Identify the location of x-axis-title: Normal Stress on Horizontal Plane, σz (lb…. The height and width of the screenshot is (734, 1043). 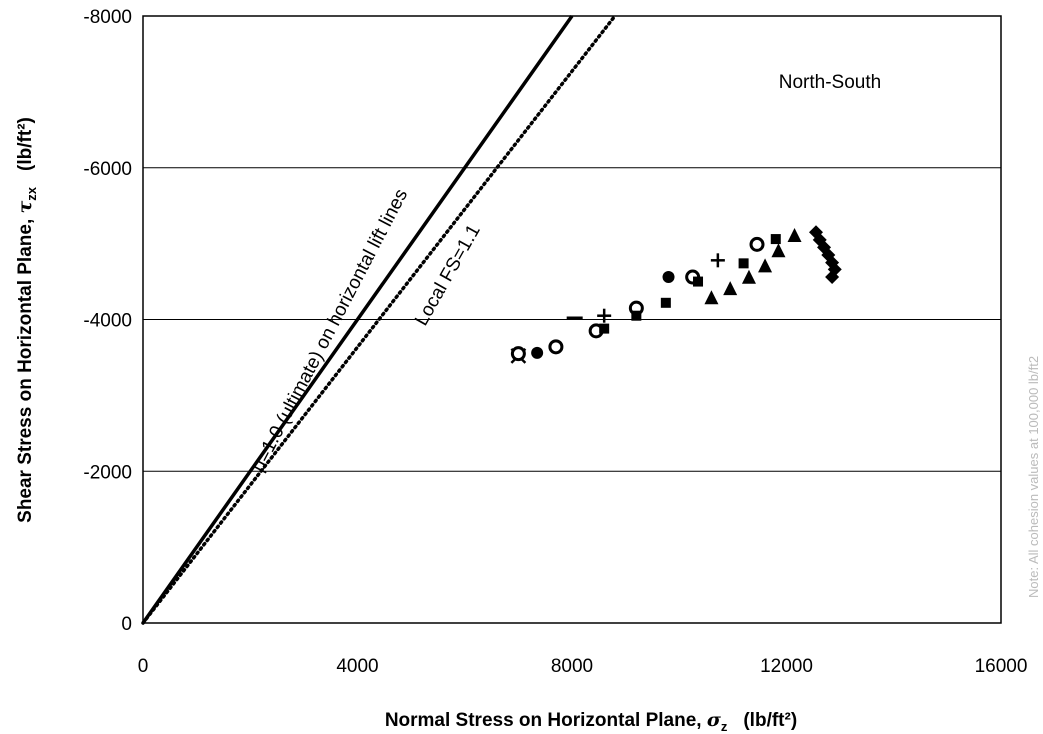
(591, 721).